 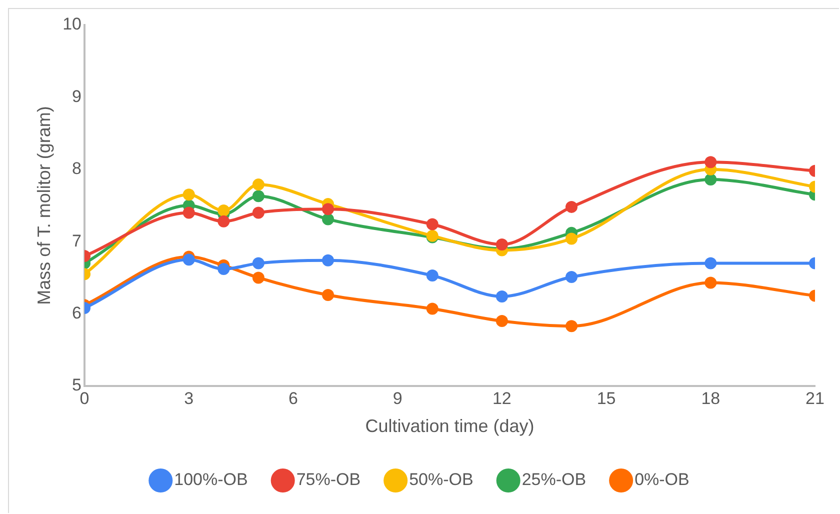 What do you see at coordinates (72, 24) in the screenshot?
I see `y-tick-label: 10` at bounding box center [72, 24].